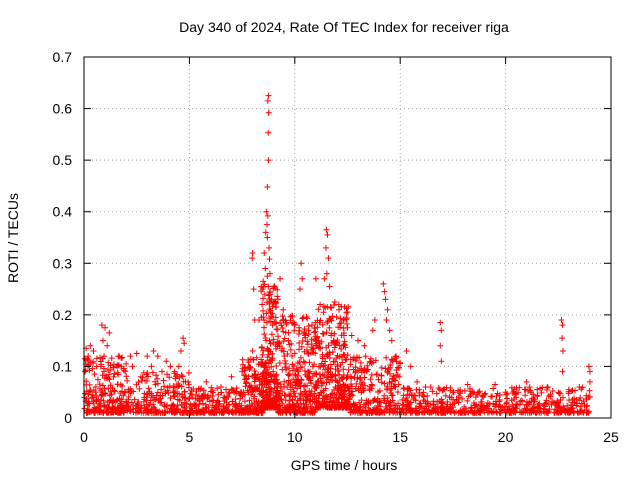 Image resolution: width=640 pixels, height=480 pixels. I want to click on y-tick-label: 0, so click(68, 418).